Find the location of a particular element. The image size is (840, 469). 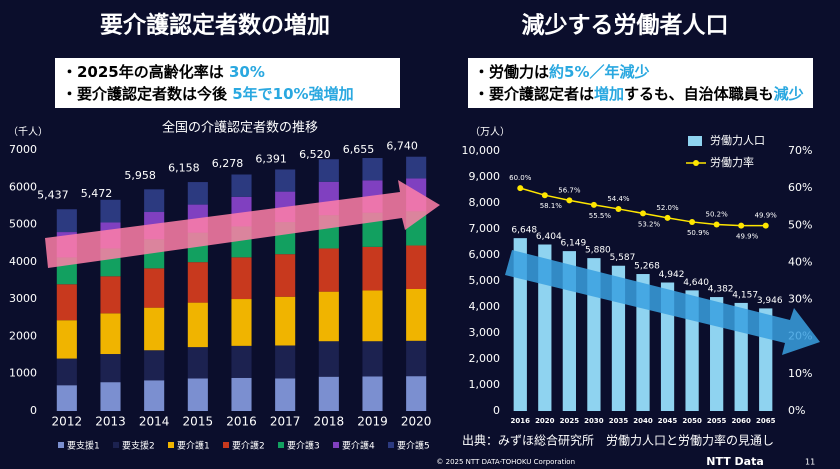

left-title: 要介護認定者数の増加 is located at coordinates (215, 25).